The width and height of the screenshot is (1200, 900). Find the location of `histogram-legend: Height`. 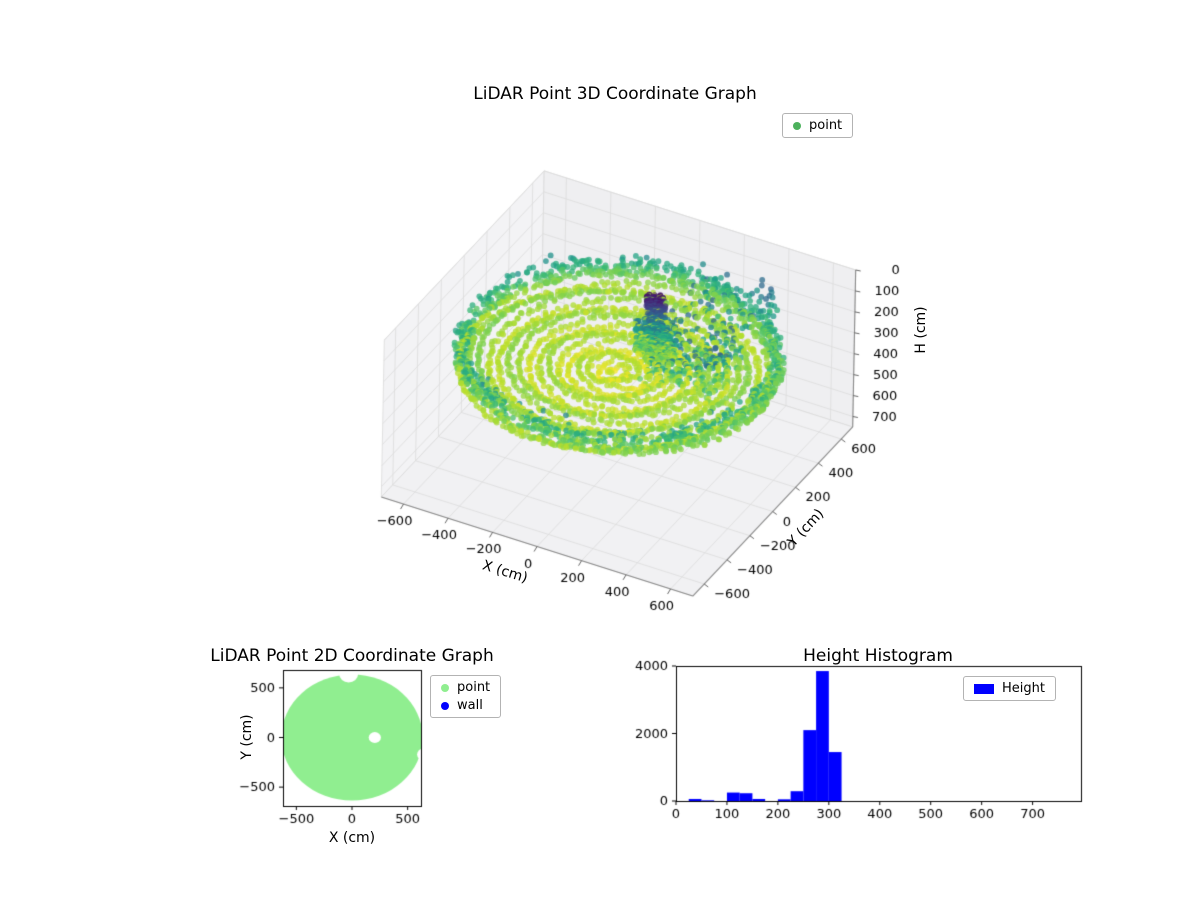

histogram-legend: Height is located at coordinates (1009, 688).